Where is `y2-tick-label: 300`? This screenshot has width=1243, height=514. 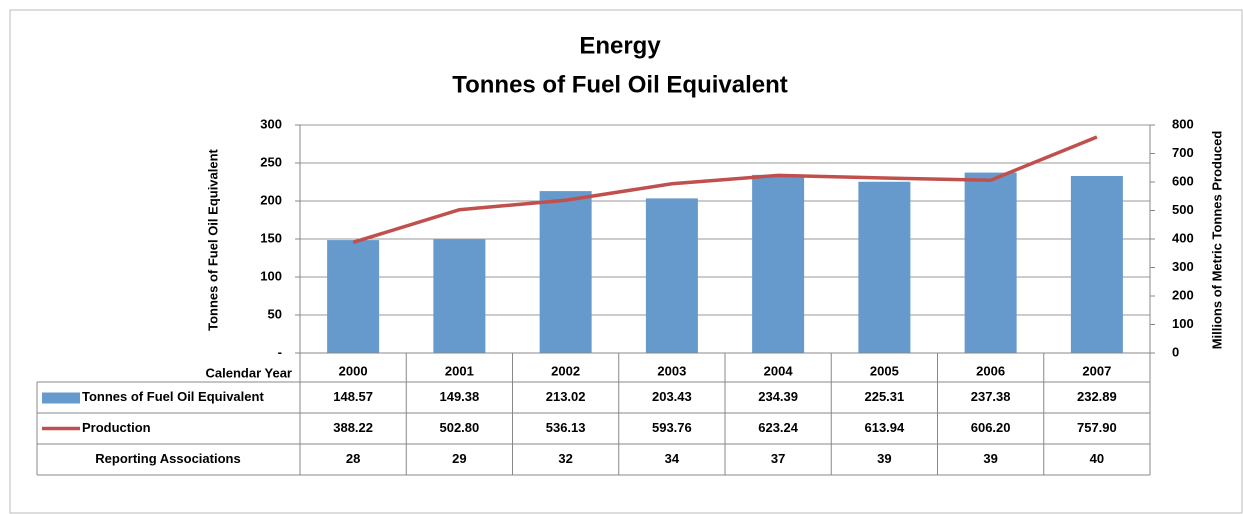
y2-tick-label: 300 is located at coordinates (1183, 266).